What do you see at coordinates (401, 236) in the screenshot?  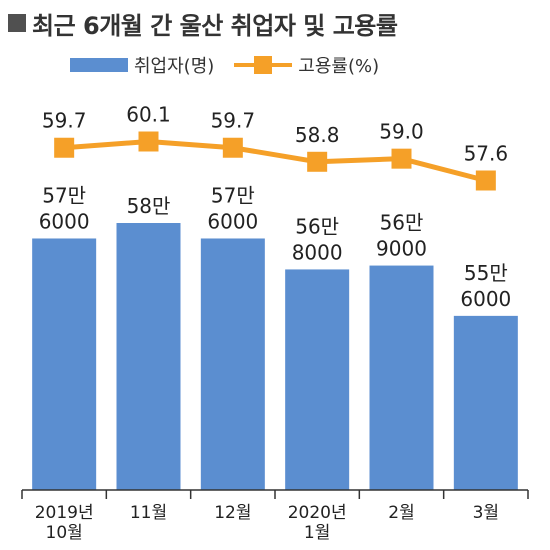 I see `employed-label-4: 56만 9000` at bounding box center [401, 236].